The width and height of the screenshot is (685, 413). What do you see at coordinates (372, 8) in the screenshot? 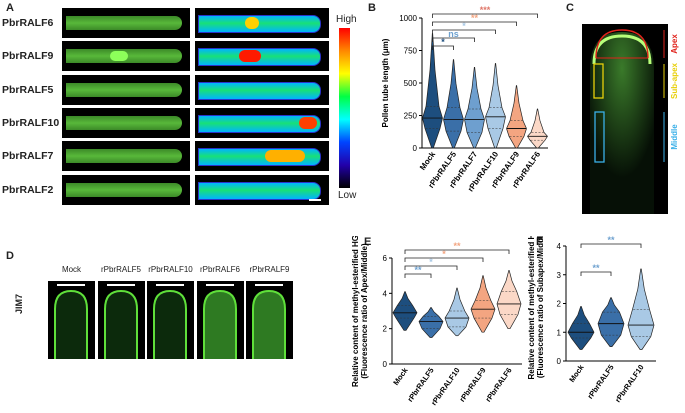
I see `panel-b-letter: B` at bounding box center [372, 8].